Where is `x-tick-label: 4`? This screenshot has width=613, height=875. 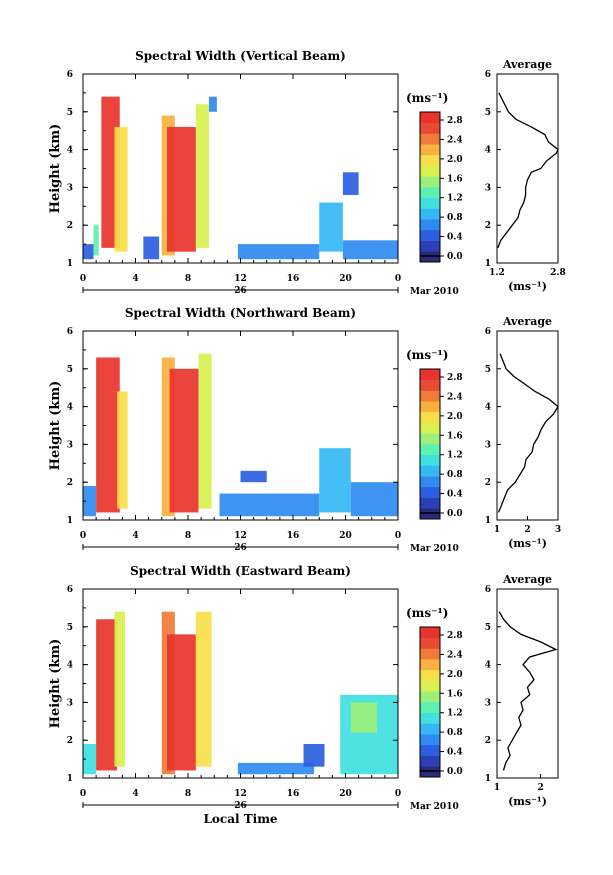 x-tick-label: 4 is located at coordinates (135, 794).